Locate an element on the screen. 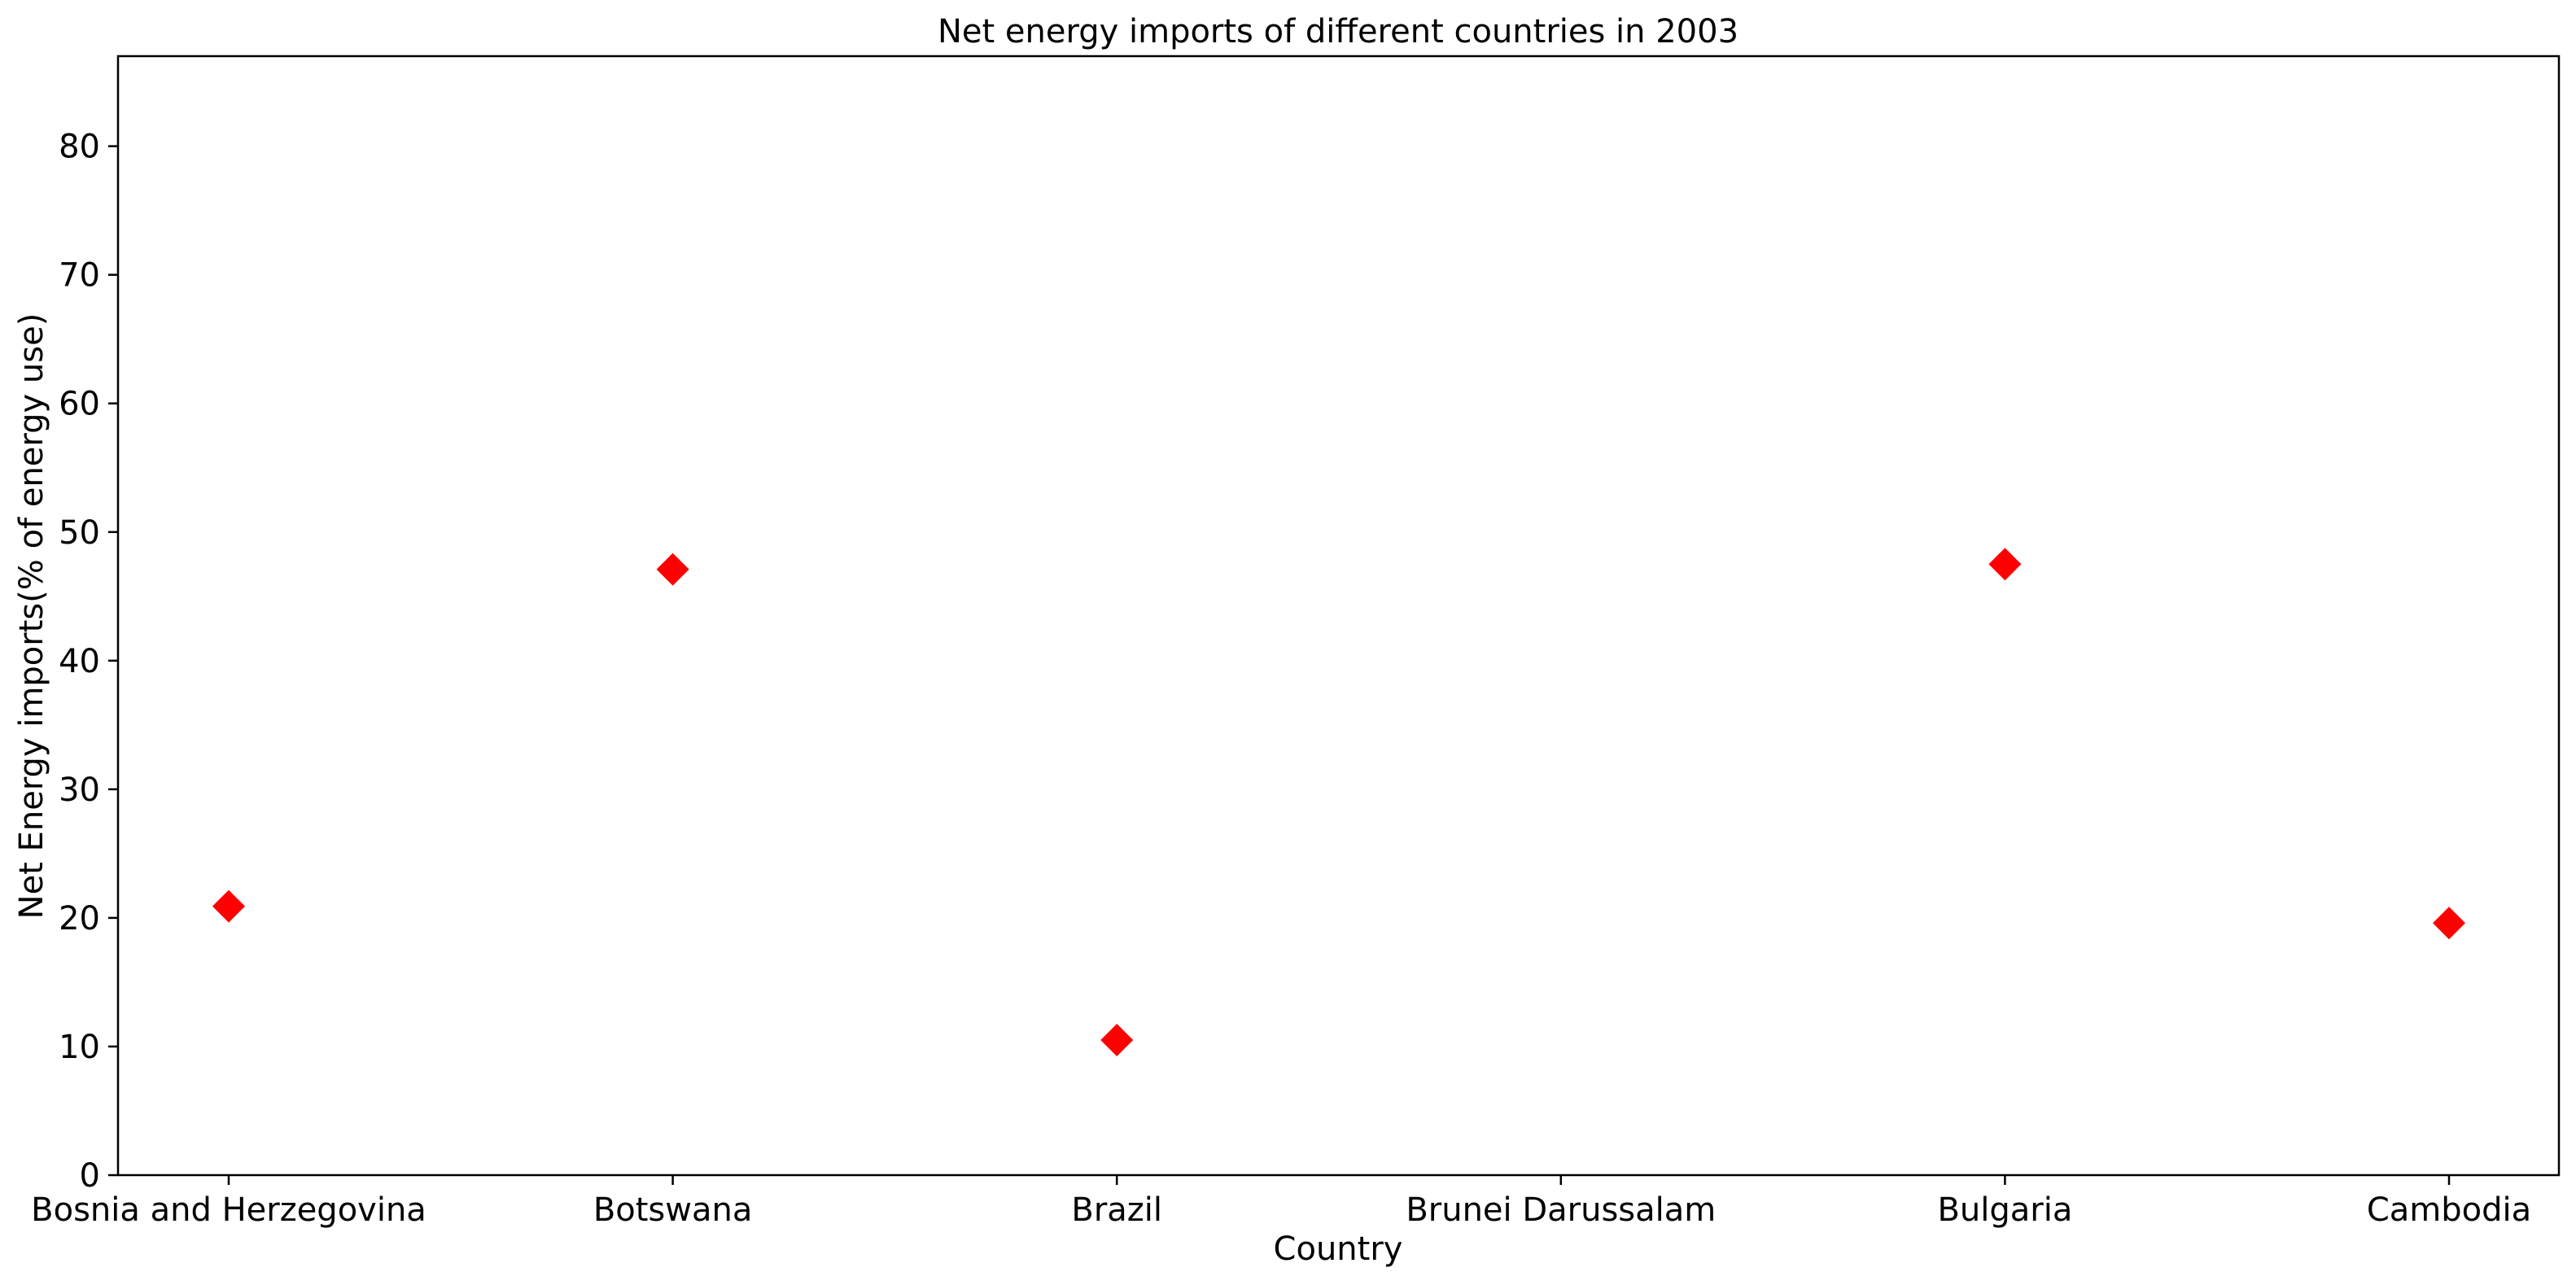 Image resolution: width=2576 pixels, height=1285 pixels. y-tick-label: 80 is located at coordinates (79, 147).